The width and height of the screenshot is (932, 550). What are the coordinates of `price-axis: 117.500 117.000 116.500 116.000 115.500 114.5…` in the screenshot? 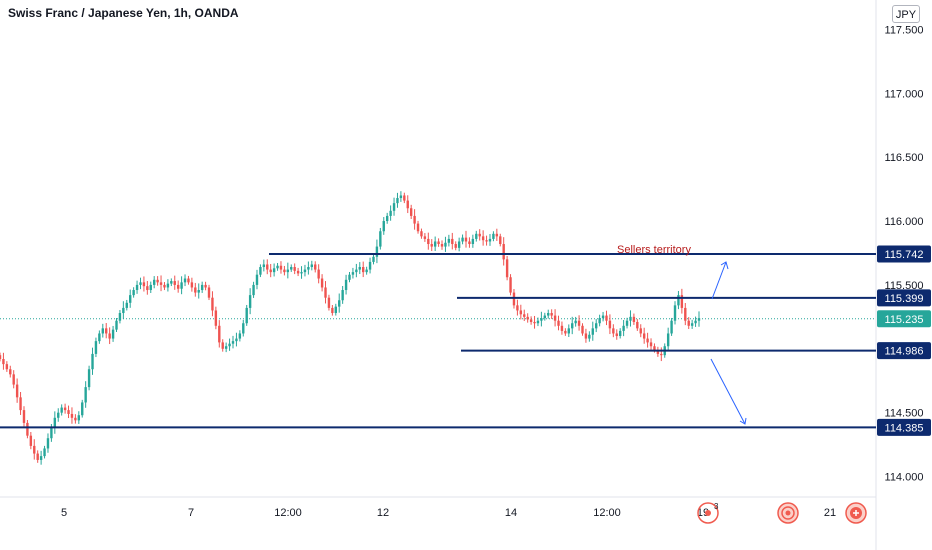 It's located at (904, 253).